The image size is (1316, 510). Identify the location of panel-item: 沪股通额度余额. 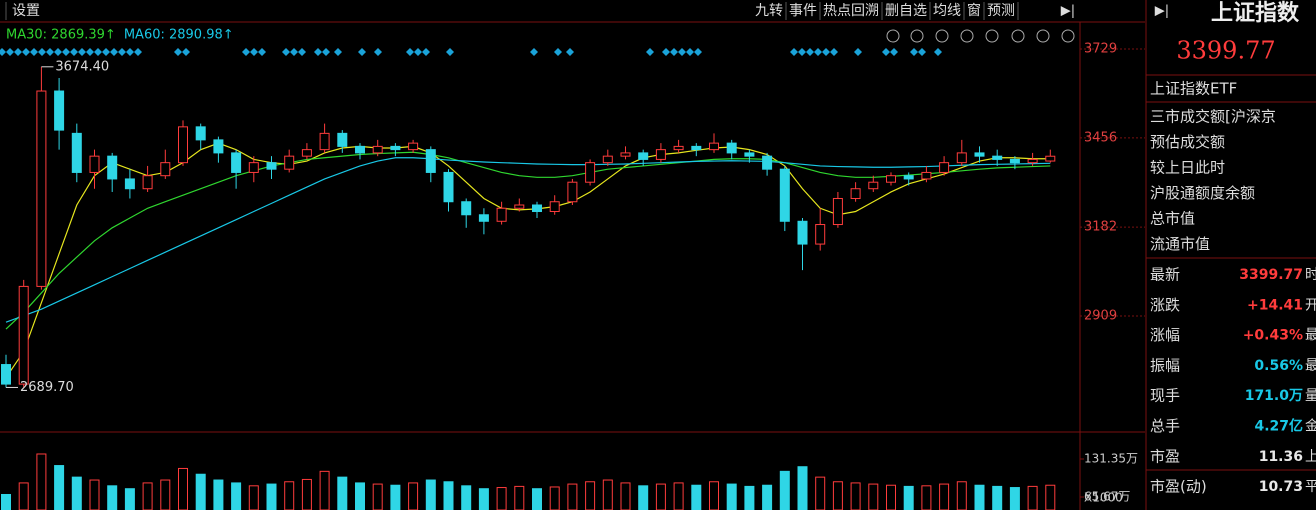
(1202, 193).